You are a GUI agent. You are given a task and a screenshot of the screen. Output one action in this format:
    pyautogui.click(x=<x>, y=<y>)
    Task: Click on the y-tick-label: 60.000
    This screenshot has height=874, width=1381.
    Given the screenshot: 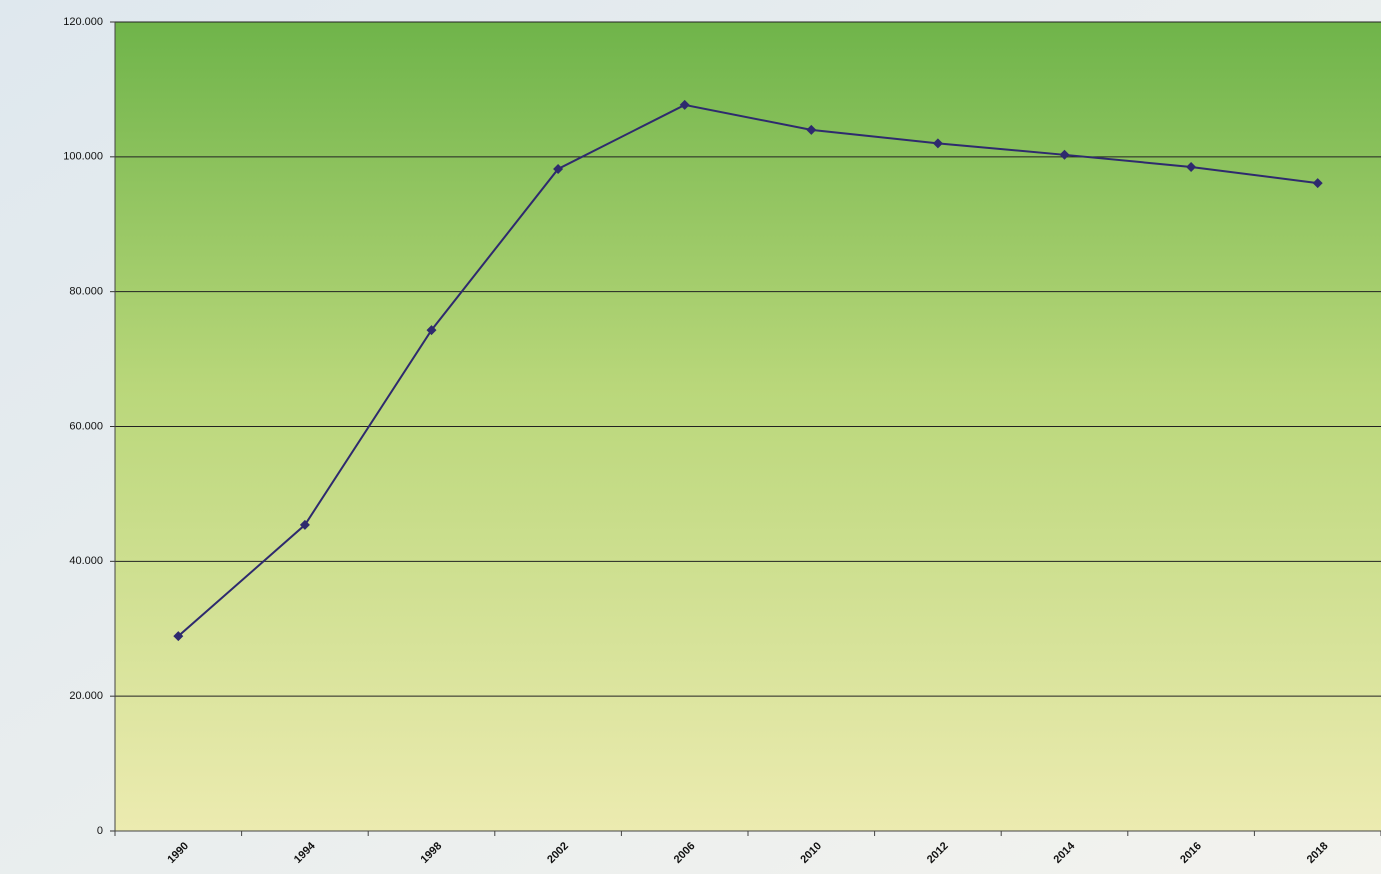 What is the action you would take?
    pyautogui.click(x=86, y=426)
    